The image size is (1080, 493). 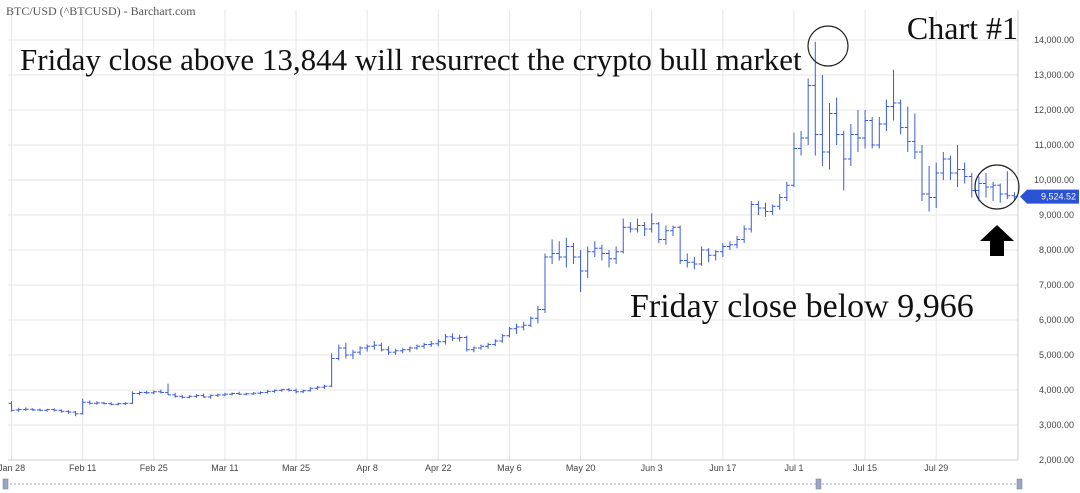 I want to click on last-price-marker, so click(x=1049, y=196).